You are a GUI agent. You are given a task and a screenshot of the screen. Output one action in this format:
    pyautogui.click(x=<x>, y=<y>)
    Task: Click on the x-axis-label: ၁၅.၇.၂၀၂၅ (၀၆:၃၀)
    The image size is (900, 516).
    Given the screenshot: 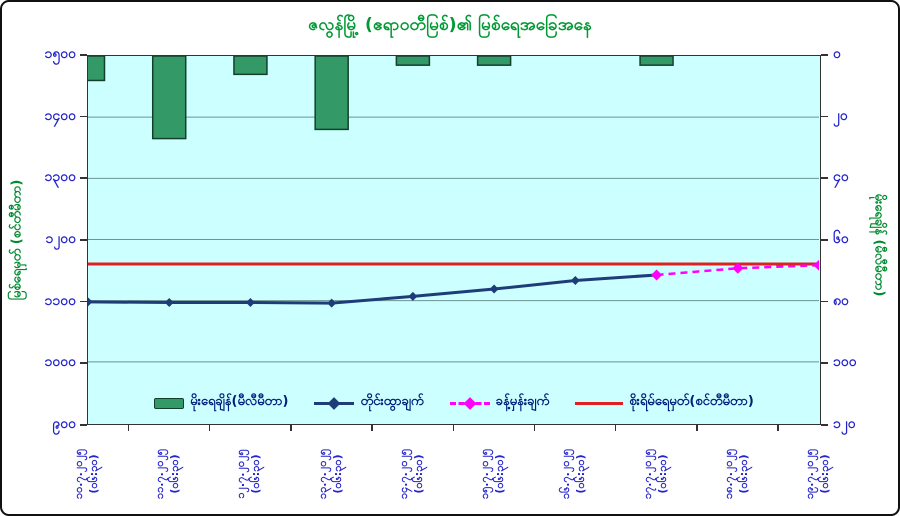 What is the action you would take?
    pyautogui.click(x=493, y=472)
    